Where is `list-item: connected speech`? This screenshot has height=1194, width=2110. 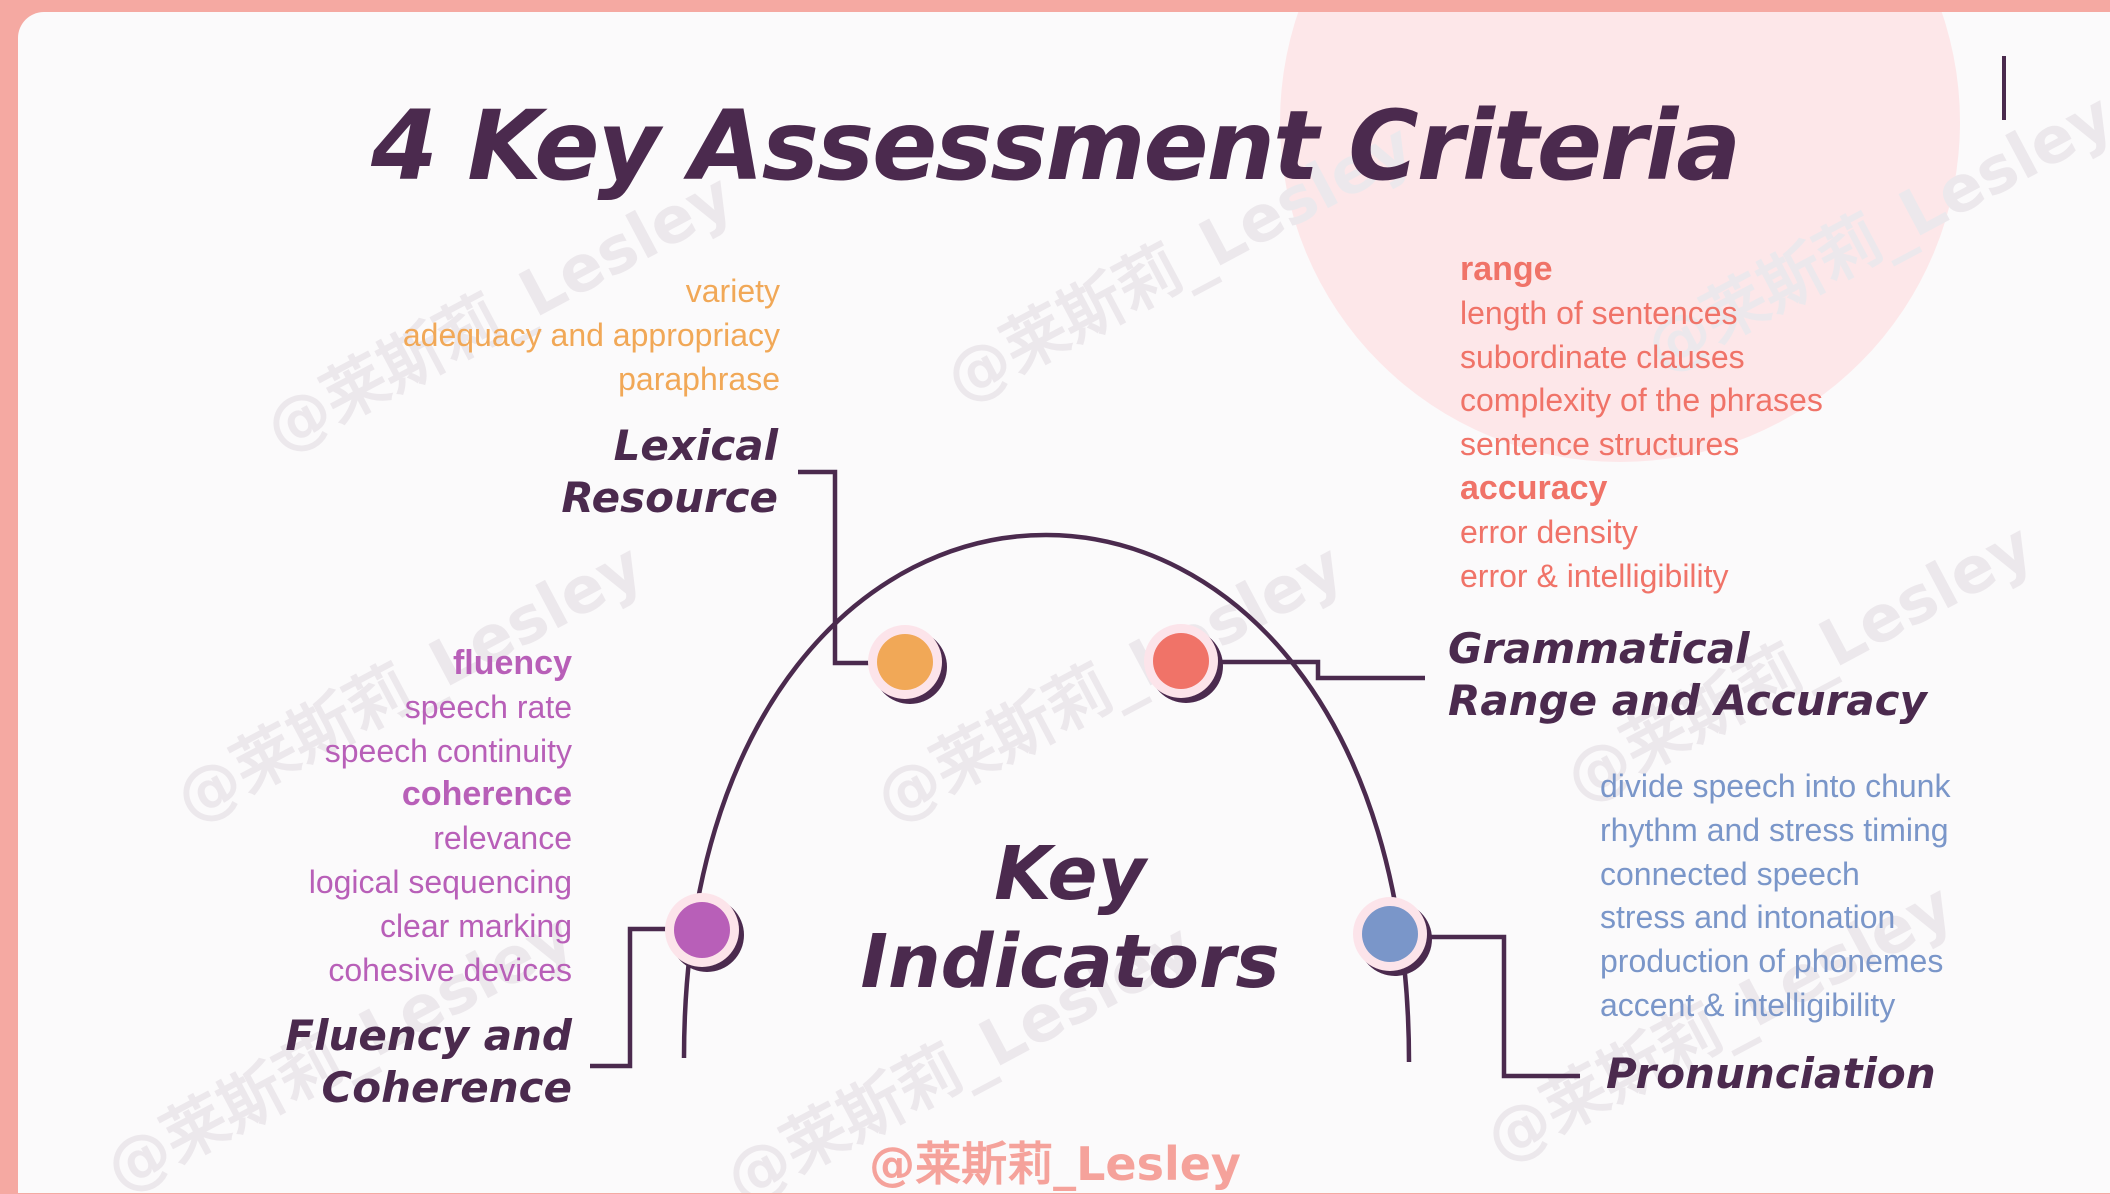
list-item: connected speech is located at coordinates (1730, 873).